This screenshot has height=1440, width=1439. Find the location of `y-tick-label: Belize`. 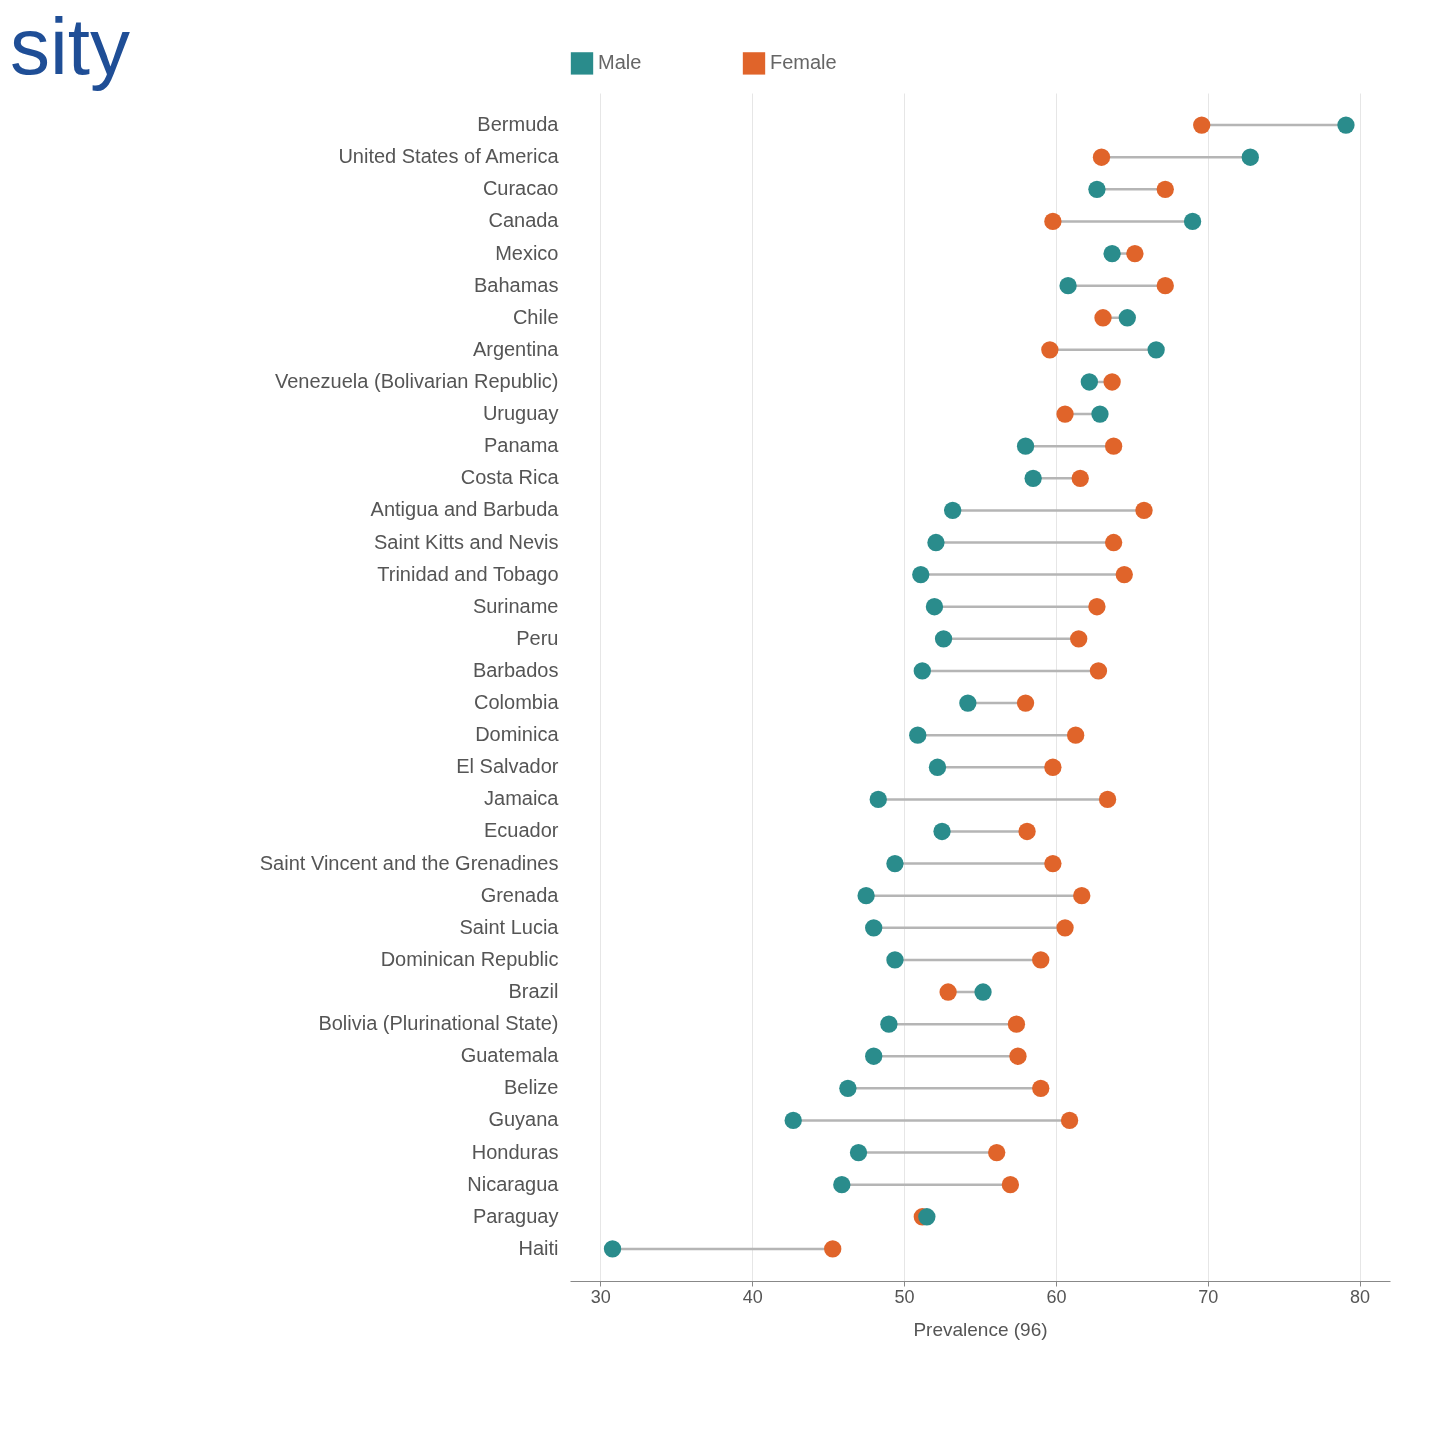

y-tick-label: Belize is located at coordinates (531, 1087).